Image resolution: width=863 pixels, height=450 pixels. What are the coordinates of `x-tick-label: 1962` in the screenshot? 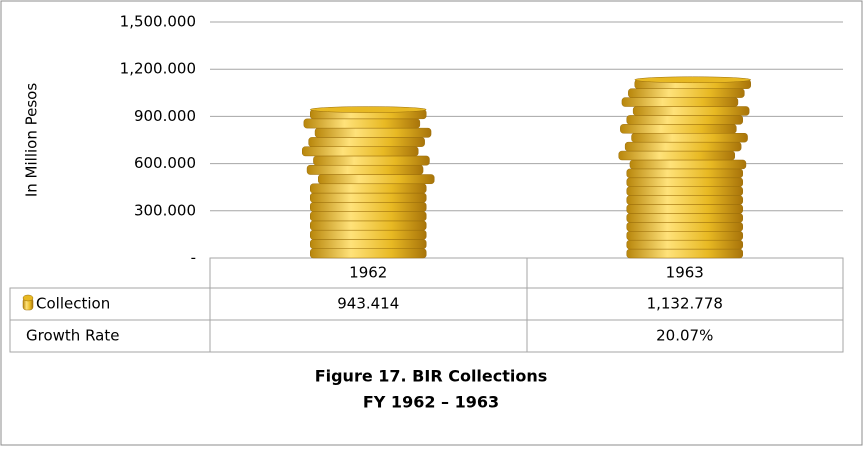 It's located at (368, 273).